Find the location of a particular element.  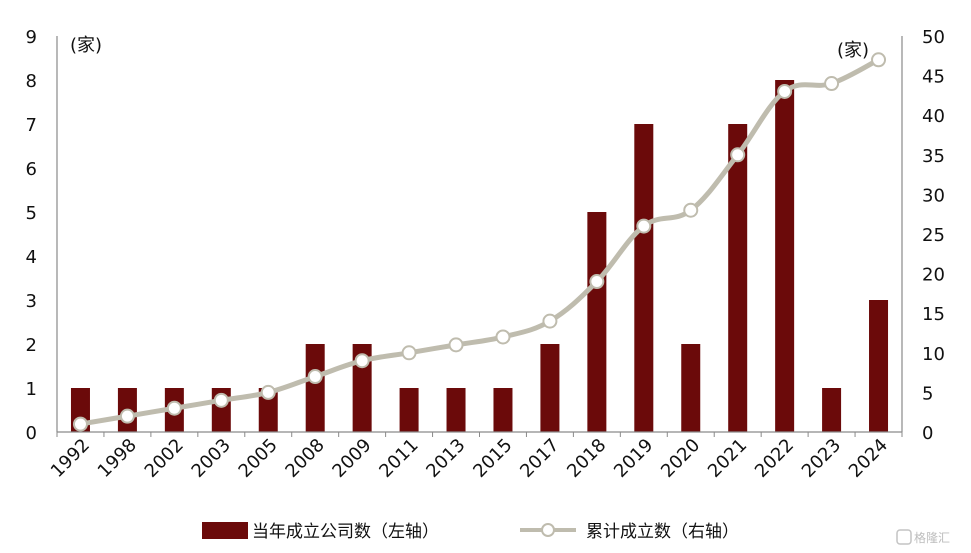

legend-line-label: 累计成立数（右轴） is located at coordinates (662, 532).